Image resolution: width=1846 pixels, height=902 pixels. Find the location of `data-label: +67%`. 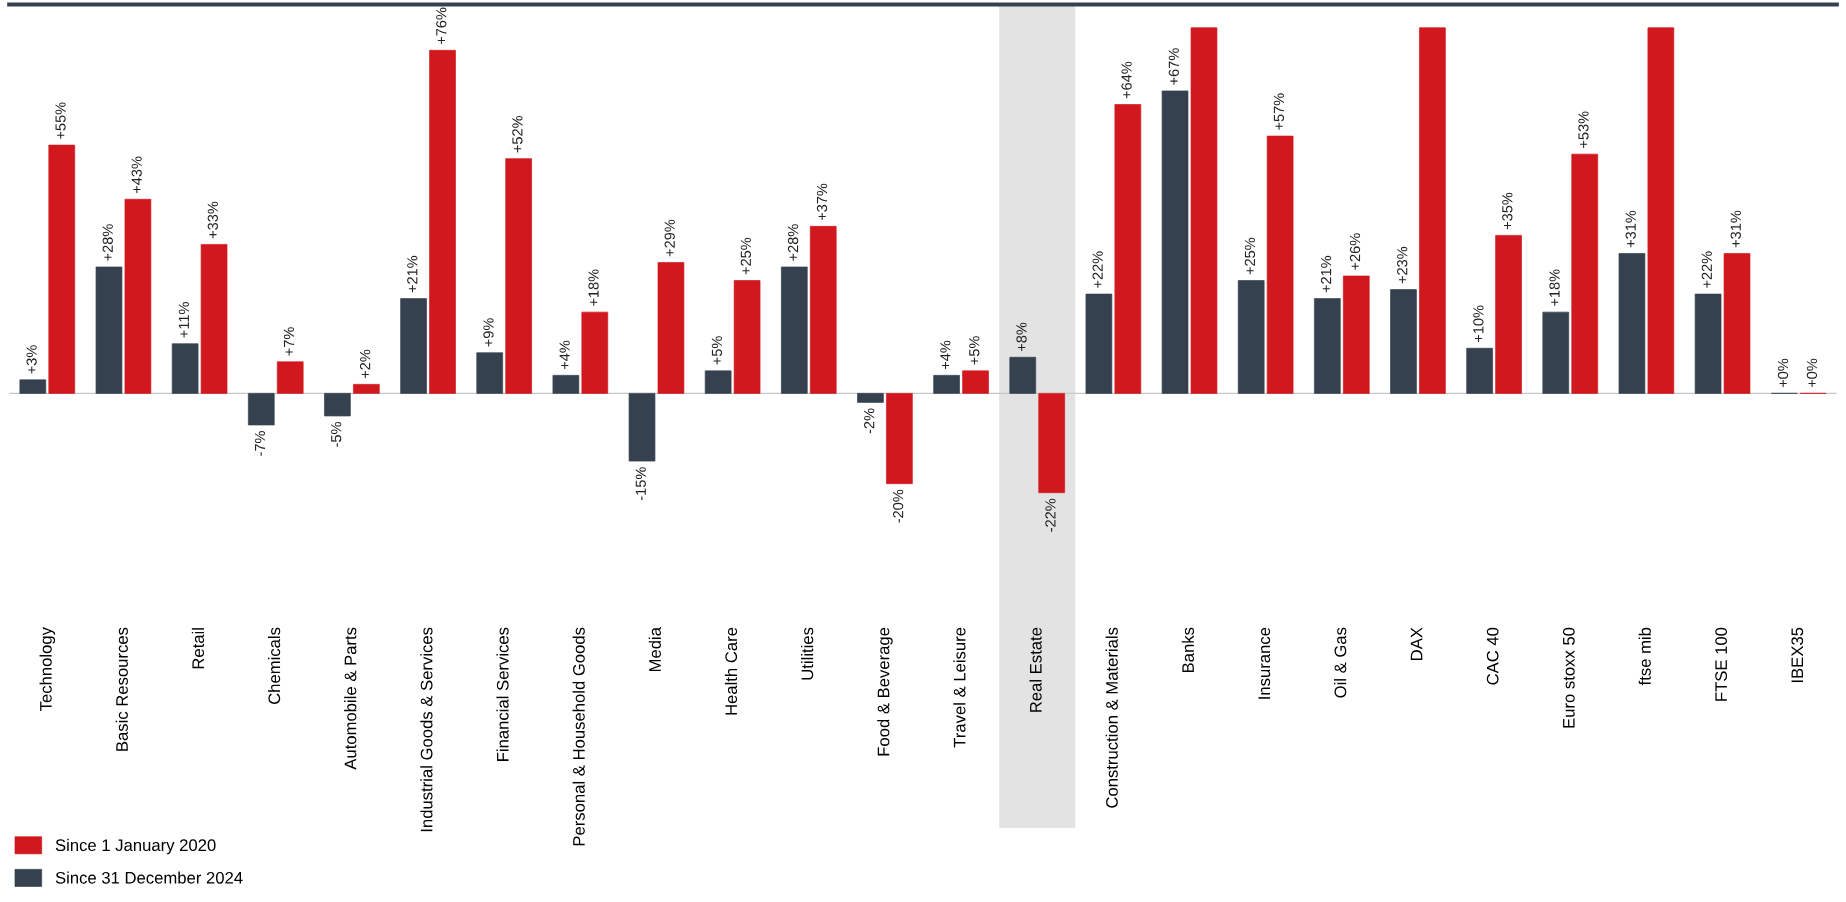

data-label: +67% is located at coordinates (1173, 66).